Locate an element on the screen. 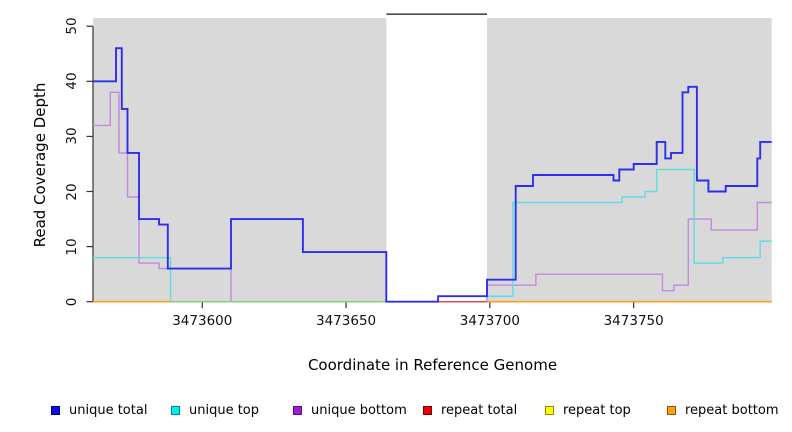 The height and width of the screenshot is (432, 792). y-axis-title: Read Coverage Depth is located at coordinates (40, 165).